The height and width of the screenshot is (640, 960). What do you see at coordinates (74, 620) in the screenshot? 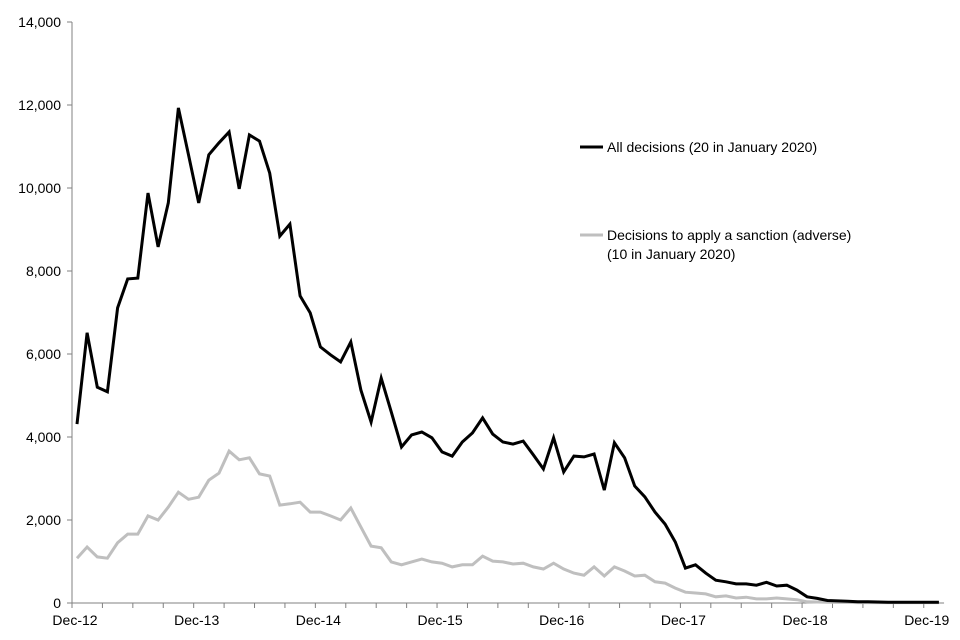
I see `x-tick-label: Dec-12` at bounding box center [74, 620].